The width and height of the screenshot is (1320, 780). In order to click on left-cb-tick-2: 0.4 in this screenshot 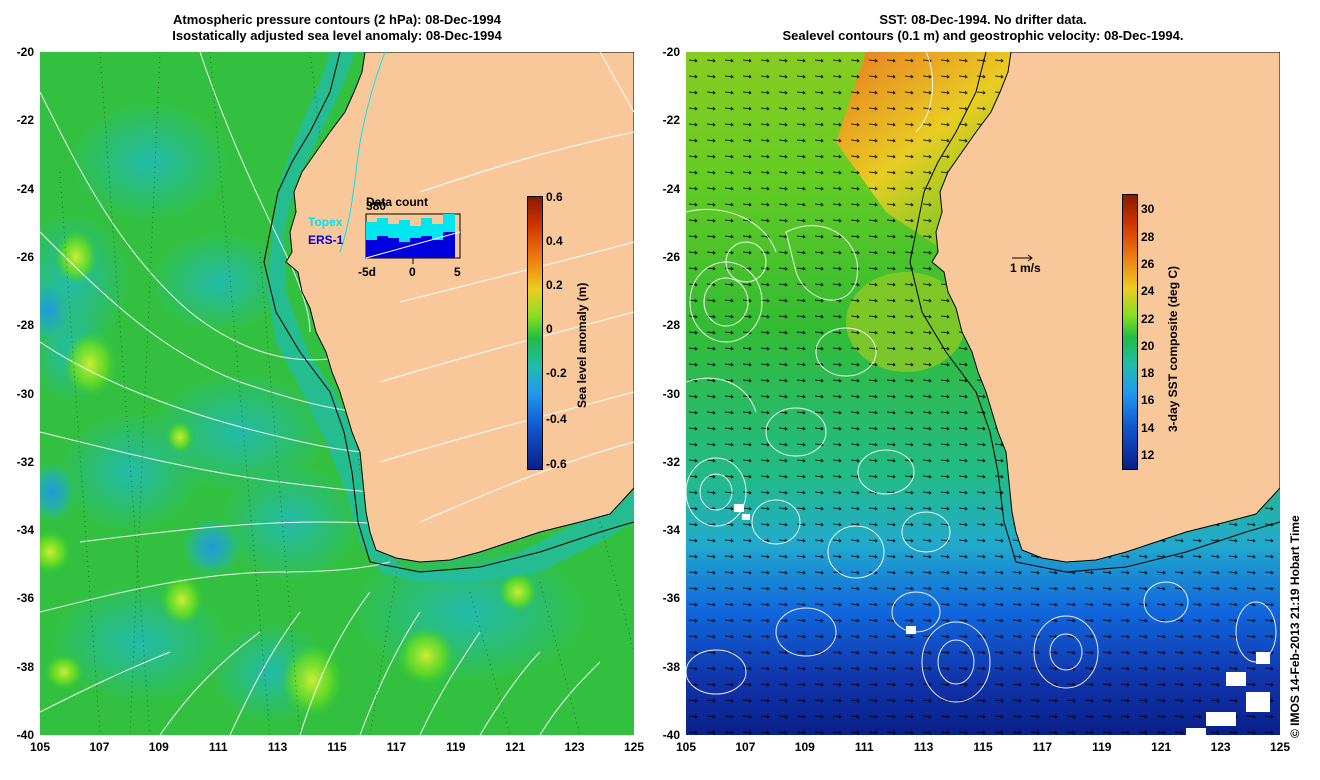, I will do `click(554, 241)`.